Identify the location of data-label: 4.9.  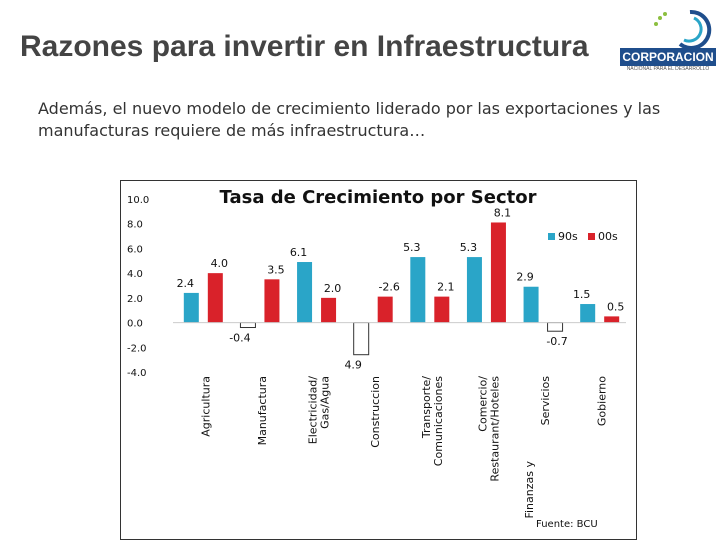
(353, 365).